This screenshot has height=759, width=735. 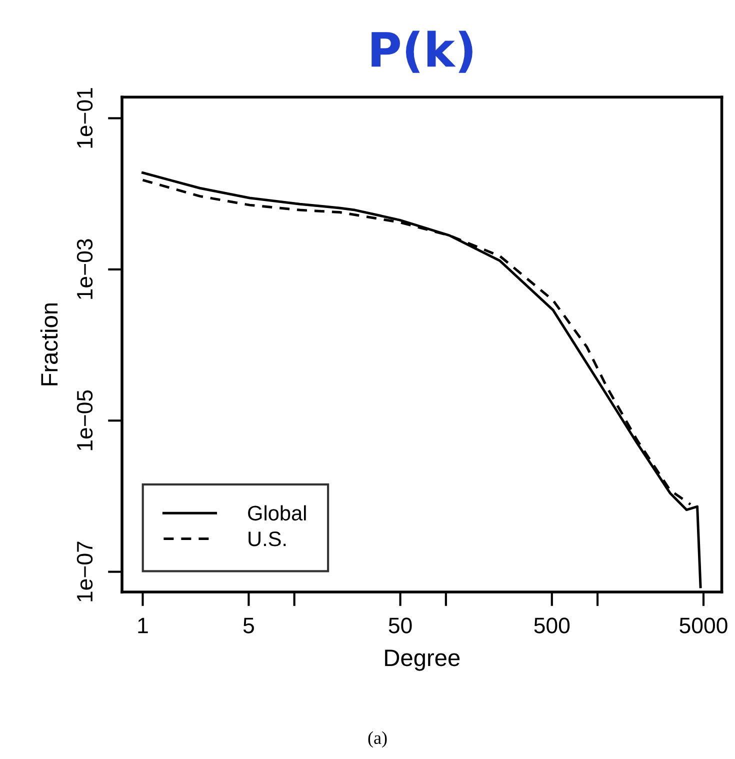 I want to click on y-tick-label: 1e−07, so click(x=84, y=572).